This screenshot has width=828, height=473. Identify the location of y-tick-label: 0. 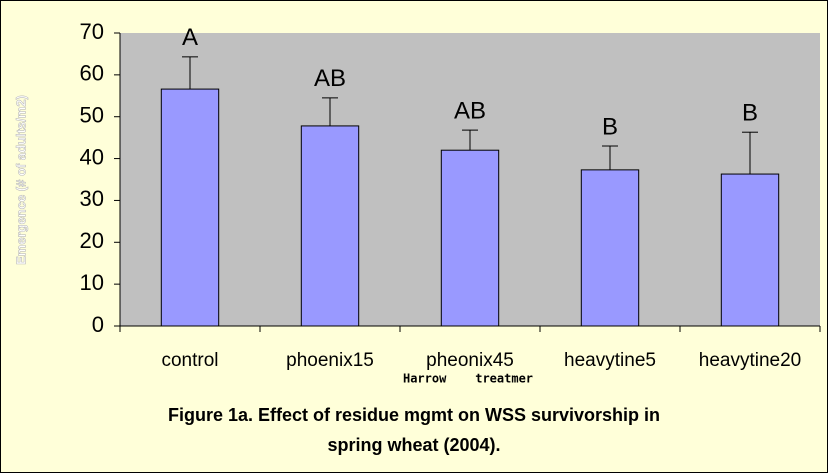
(98, 324).